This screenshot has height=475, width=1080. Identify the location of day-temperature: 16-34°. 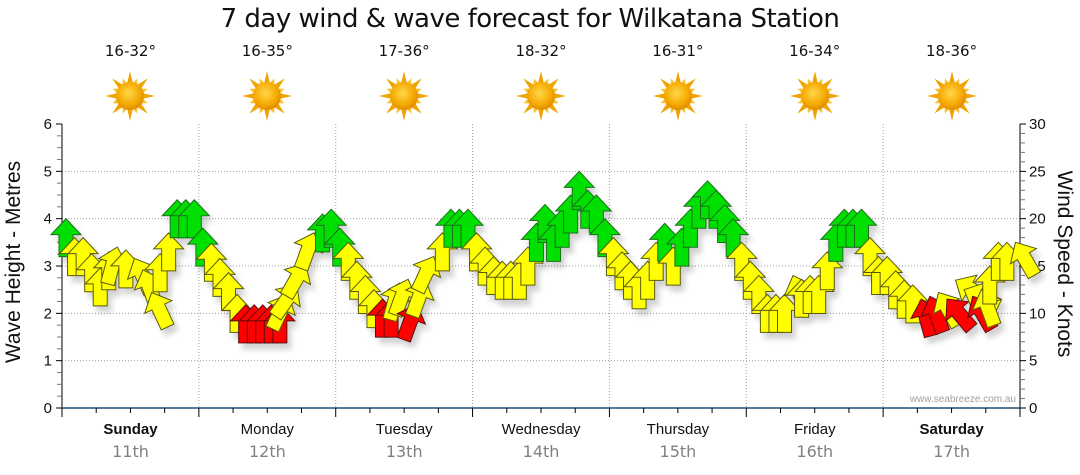
(815, 51).